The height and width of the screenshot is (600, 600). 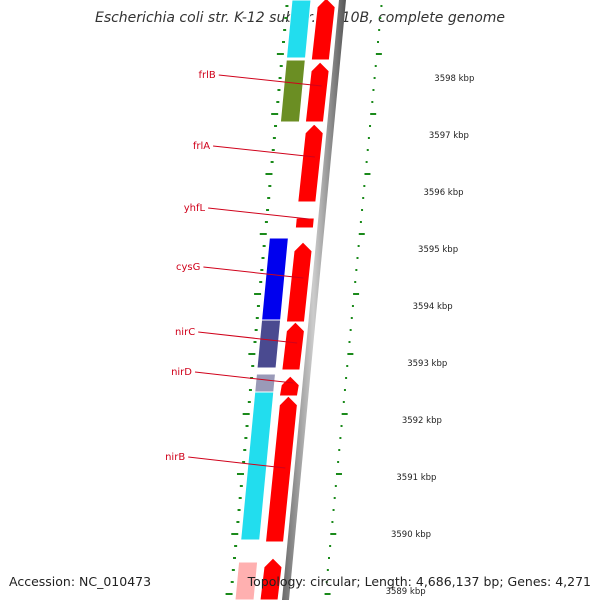 What do you see at coordinates (188, 267) in the screenshot?
I see `gene-label: cysG` at bounding box center [188, 267].